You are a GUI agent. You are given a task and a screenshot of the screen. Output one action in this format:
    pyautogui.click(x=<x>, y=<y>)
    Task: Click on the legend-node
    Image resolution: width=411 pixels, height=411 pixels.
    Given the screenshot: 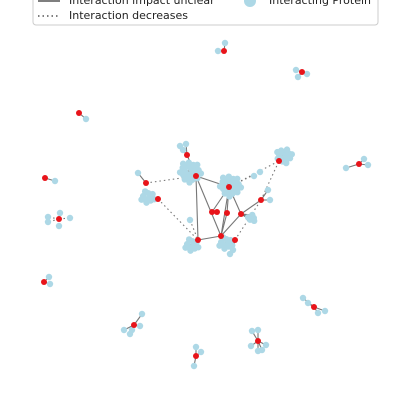 What is the action you would take?
    pyautogui.click(x=250, y=3)
    